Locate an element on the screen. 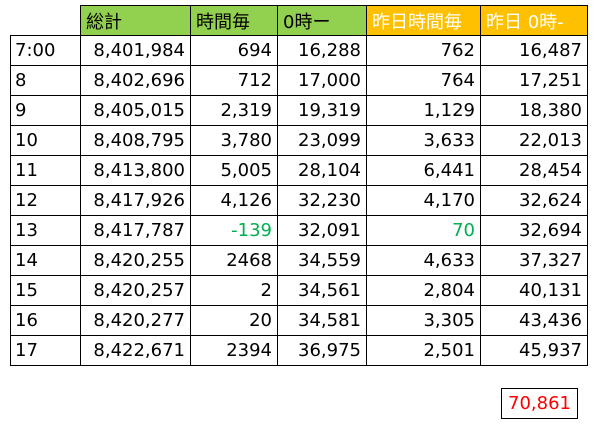 The width and height of the screenshot is (598, 433). table-row: 8 8,402,696 712 17,000 764 17,251 is located at coordinates (299, 80).